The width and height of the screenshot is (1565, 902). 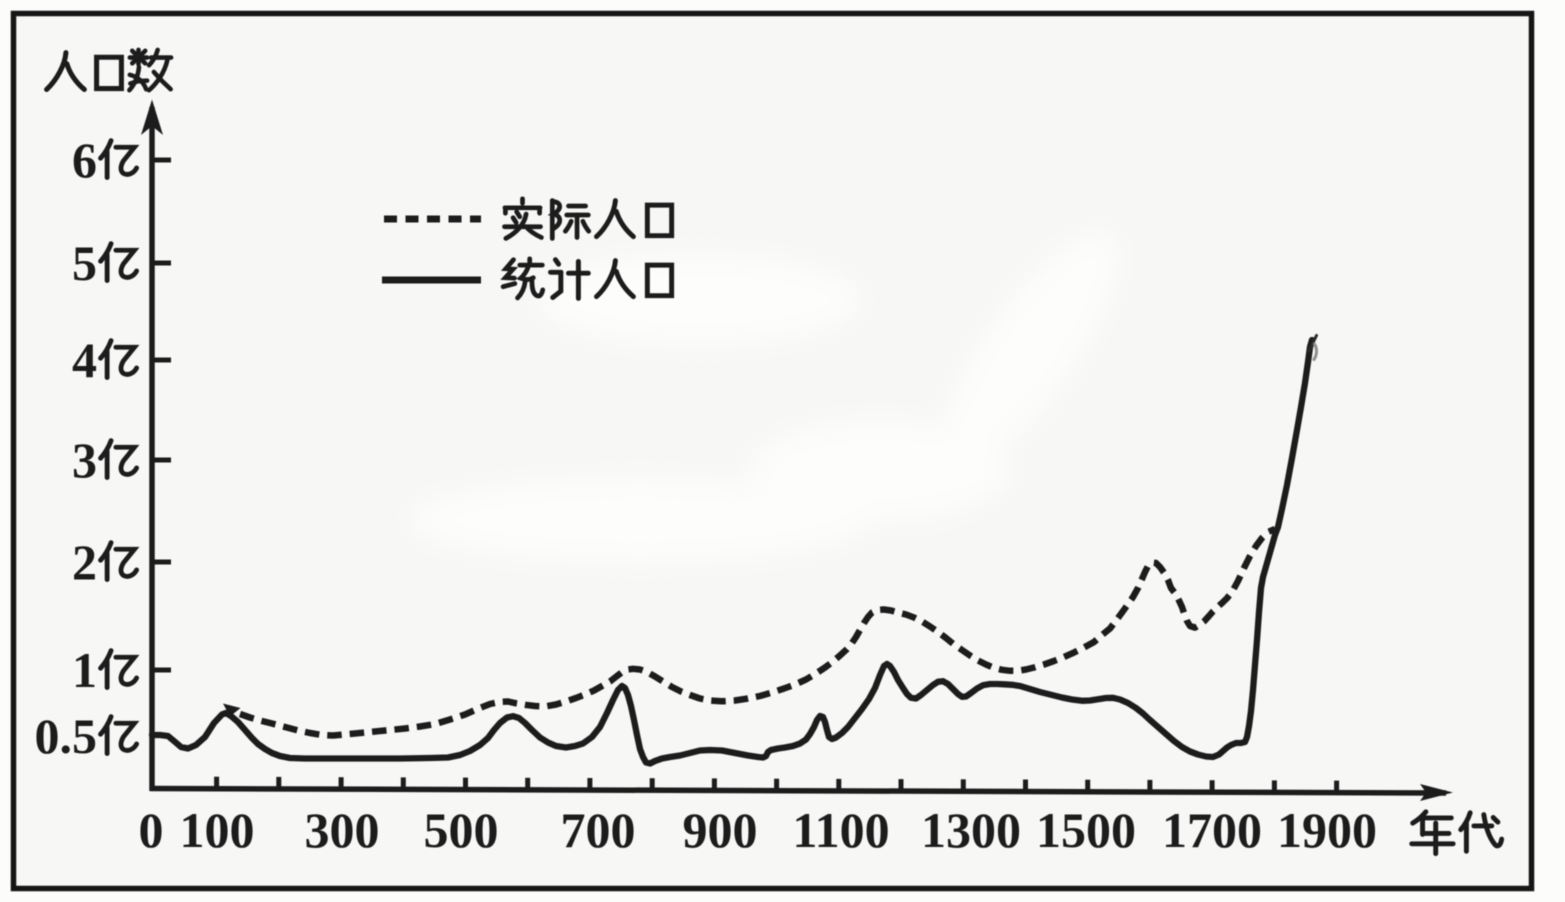 I want to click on svg-text: 5, so click(x=84, y=263).